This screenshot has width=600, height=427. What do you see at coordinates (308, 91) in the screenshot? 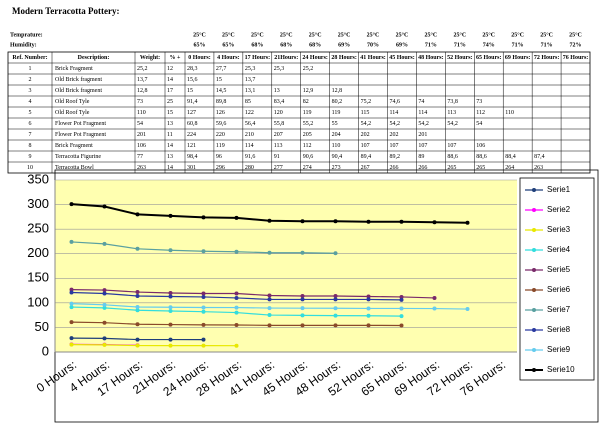
I see `cell: 12,9` at bounding box center [308, 91].